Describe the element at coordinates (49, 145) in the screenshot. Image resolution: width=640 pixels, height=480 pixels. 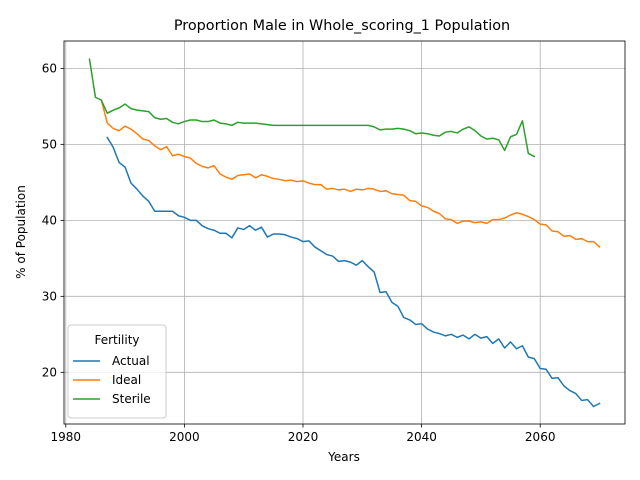
I see `y-tick-label: 50` at that location.